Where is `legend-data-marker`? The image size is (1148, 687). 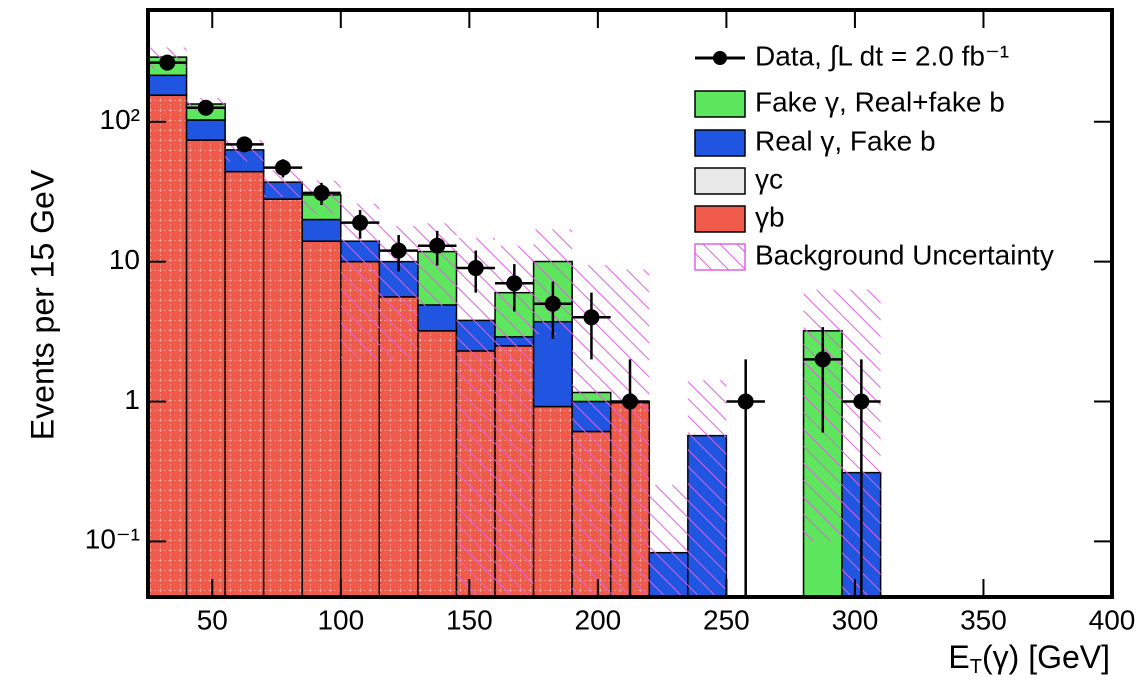
legend-data-marker is located at coordinates (720, 58).